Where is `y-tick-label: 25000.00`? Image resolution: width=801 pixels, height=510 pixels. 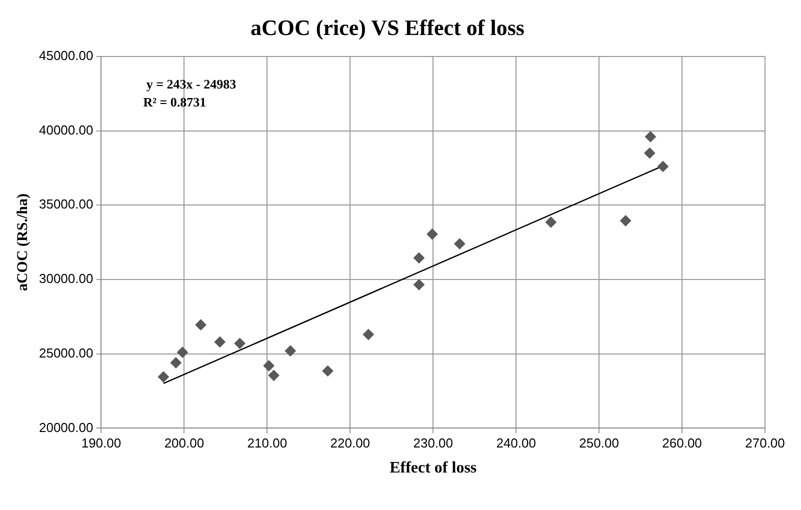
y-tick-label: 25000.00 is located at coordinates (66, 352).